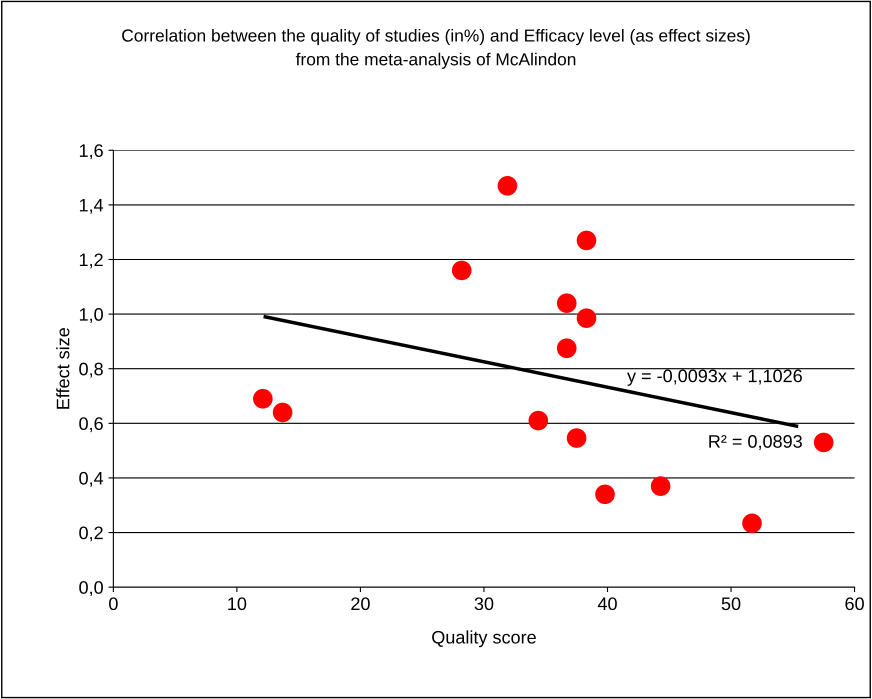 This screenshot has width=872, height=699. Describe the element at coordinates (436, 48) in the screenshot. I see `chart-title: Correlation between the quality of studies (in%) and Efficacy level (as effect sizes) from the meta-analysis of McAlindon` at that location.